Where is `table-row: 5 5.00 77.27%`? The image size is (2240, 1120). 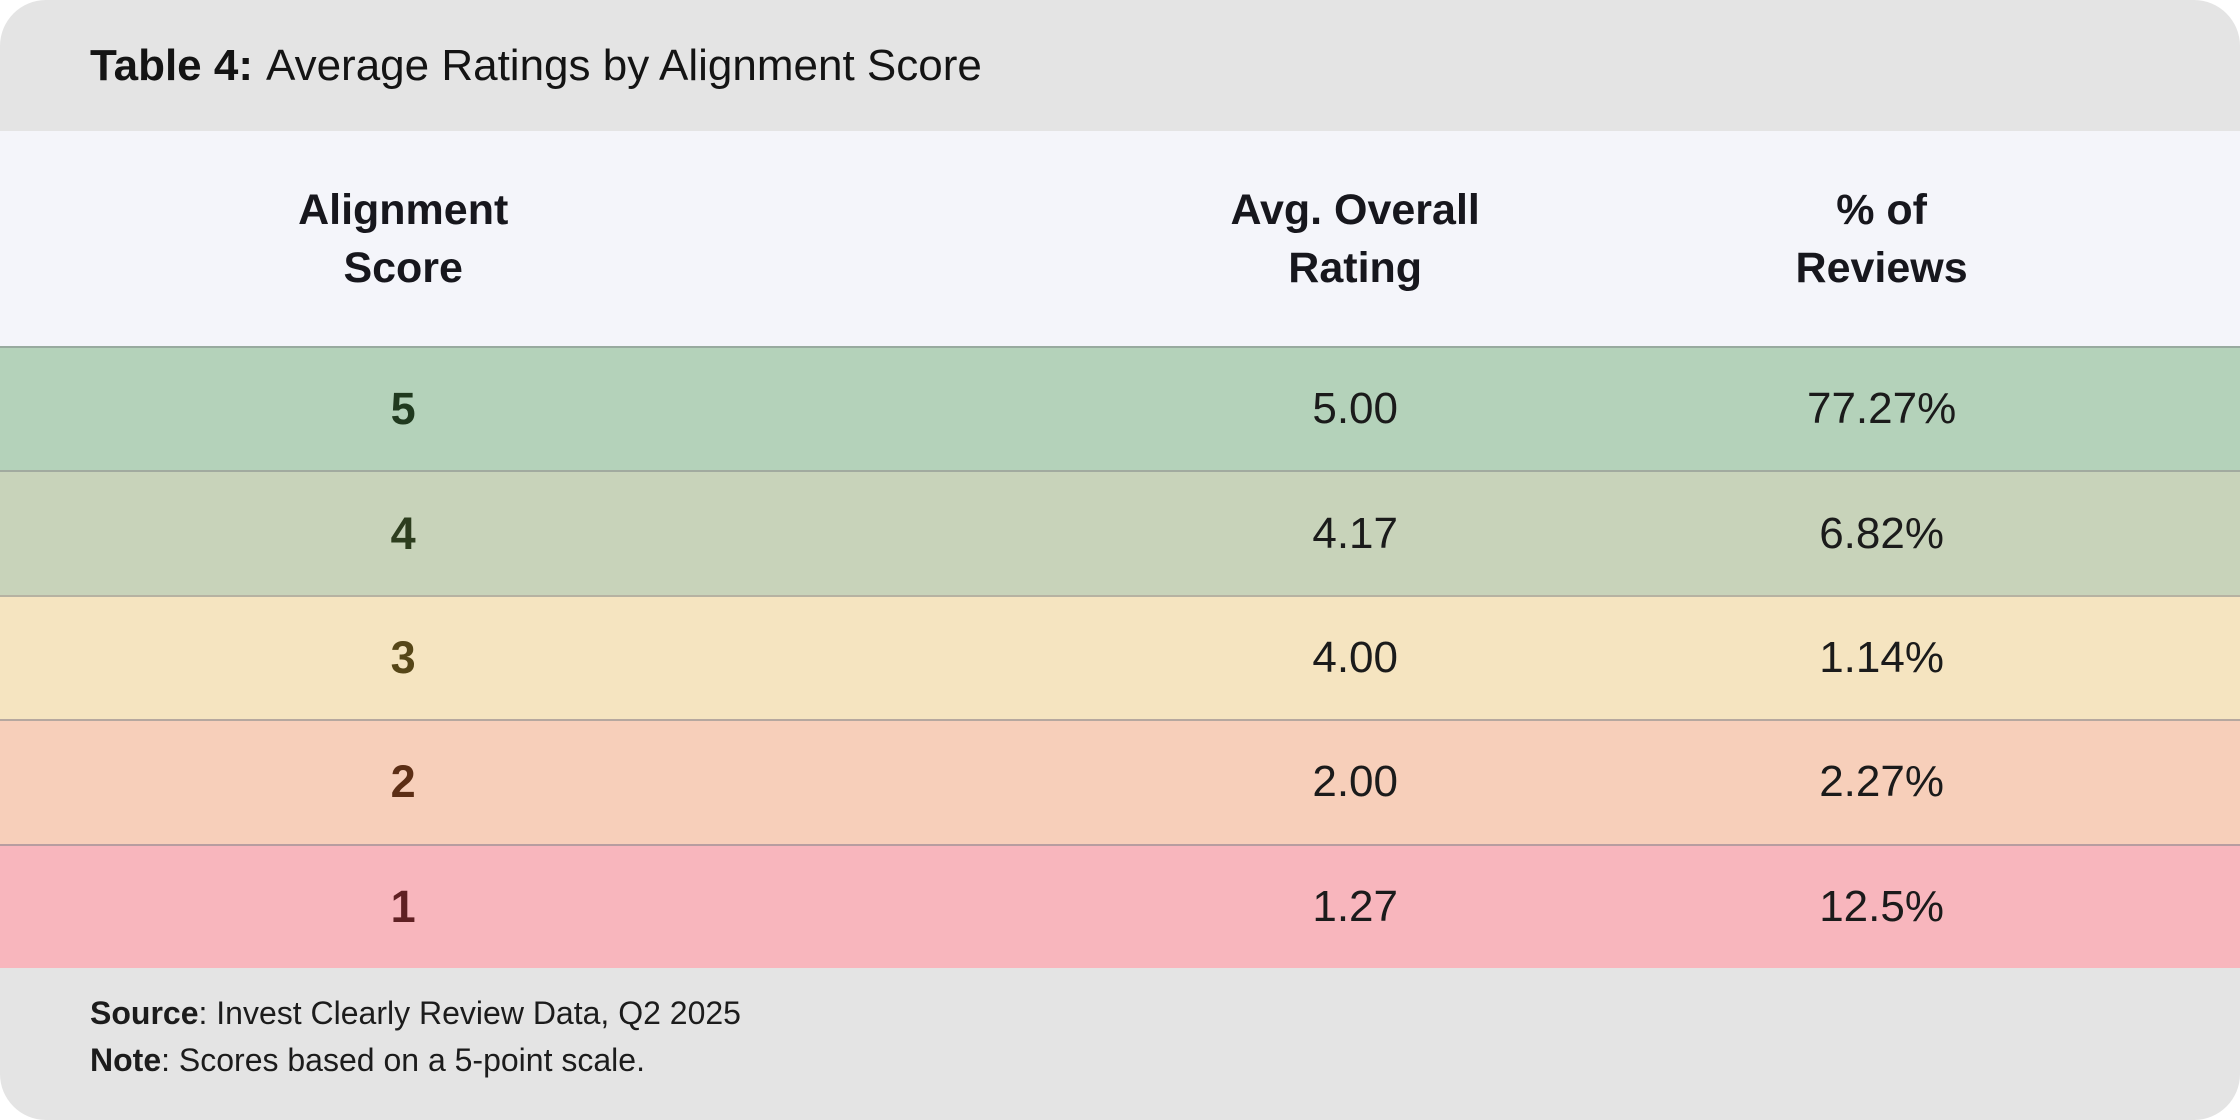 table-row: 5 5.00 77.27% is located at coordinates (1120, 408).